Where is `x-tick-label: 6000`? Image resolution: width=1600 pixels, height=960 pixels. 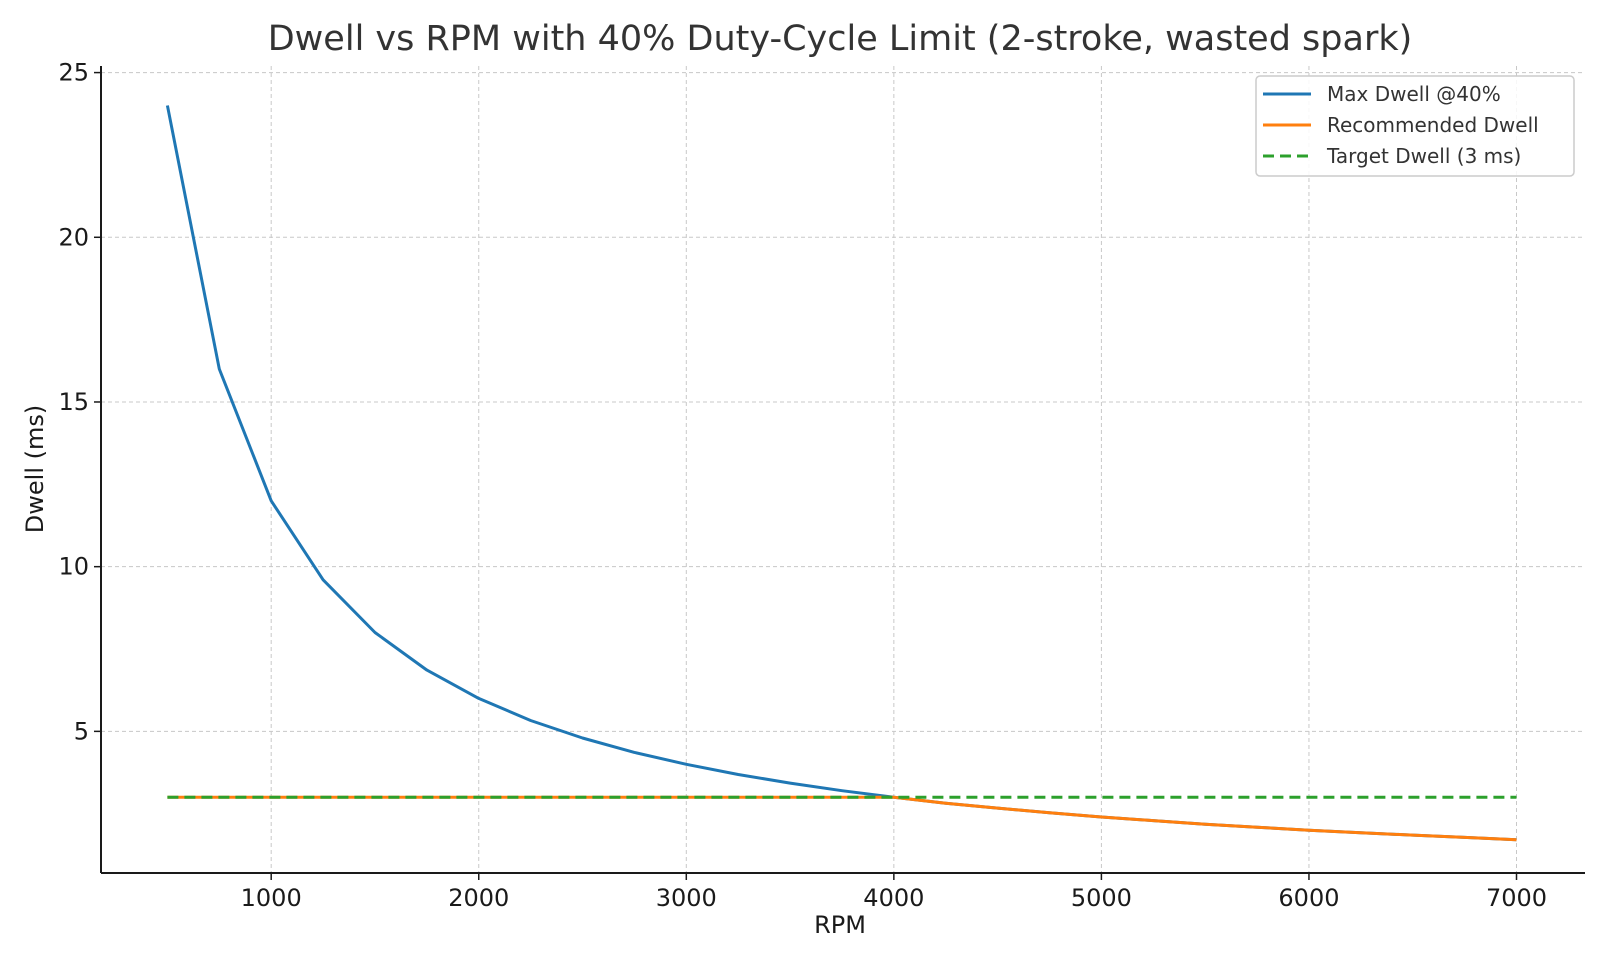
x-tick-label: 6000 is located at coordinates (1308, 898).